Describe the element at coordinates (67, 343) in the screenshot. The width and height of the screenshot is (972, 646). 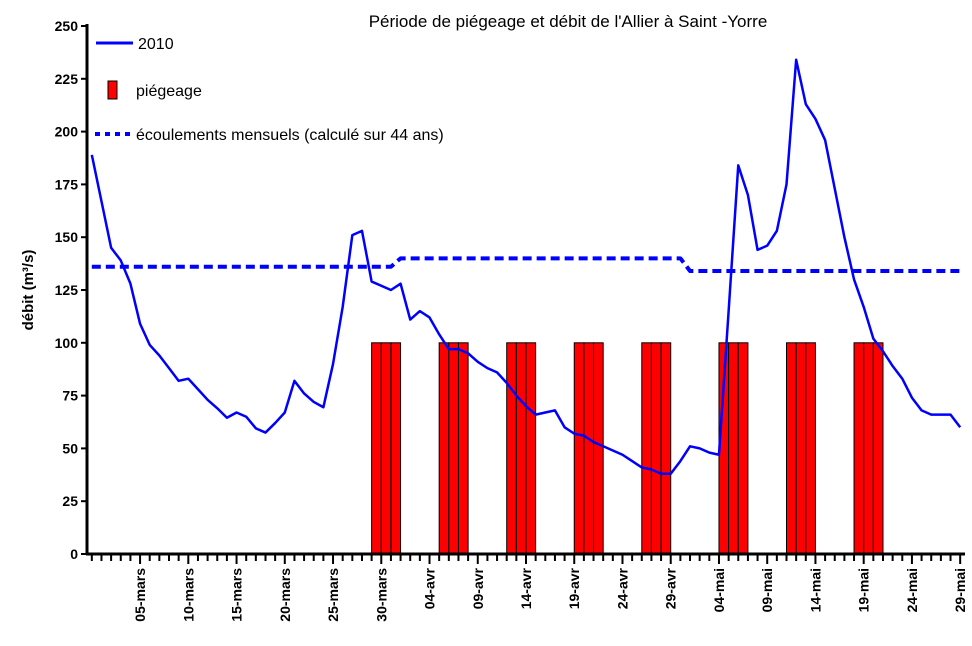
I see `y-tick-label: 100` at that location.